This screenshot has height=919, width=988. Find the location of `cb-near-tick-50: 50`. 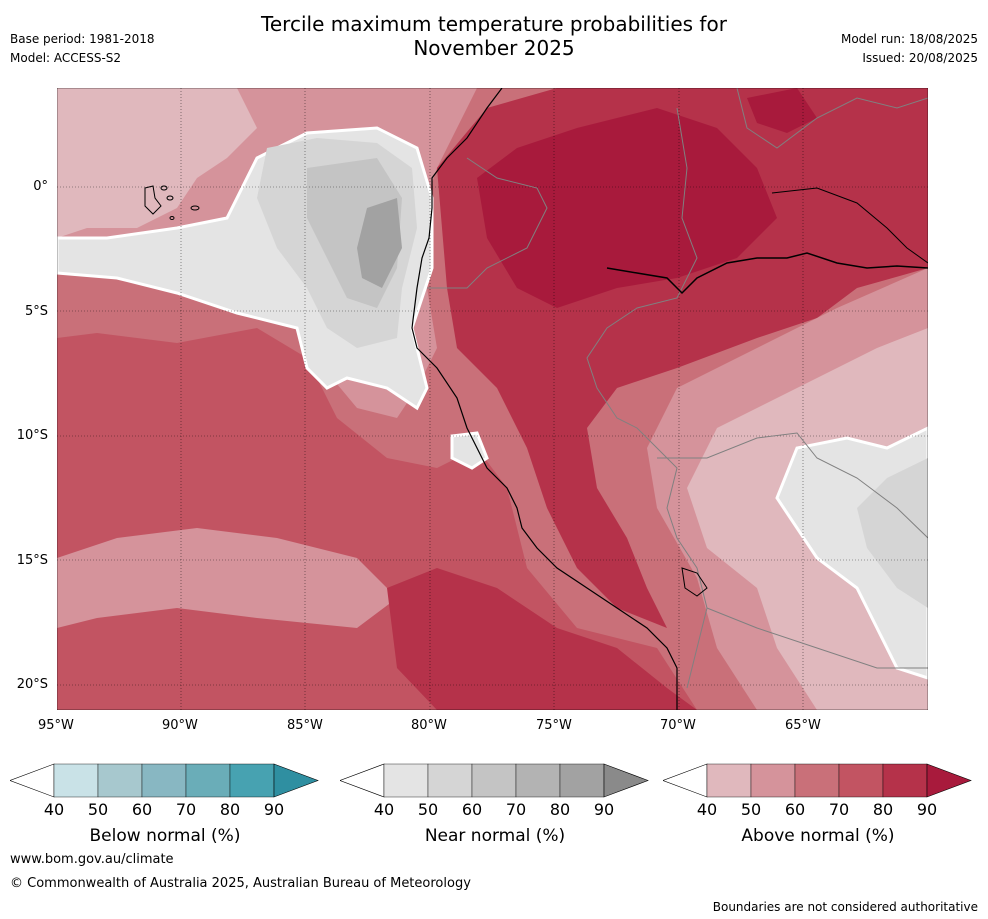

cb-near-tick-50: 50 is located at coordinates (428, 809).